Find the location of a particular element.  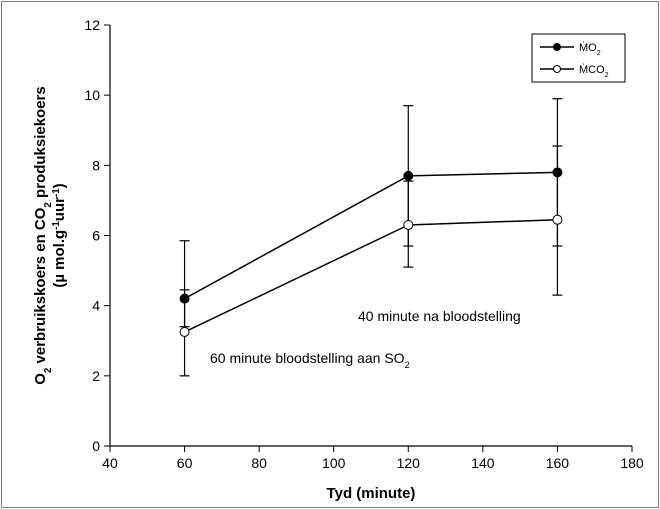

x-tick-label: 40 is located at coordinates (110, 463).